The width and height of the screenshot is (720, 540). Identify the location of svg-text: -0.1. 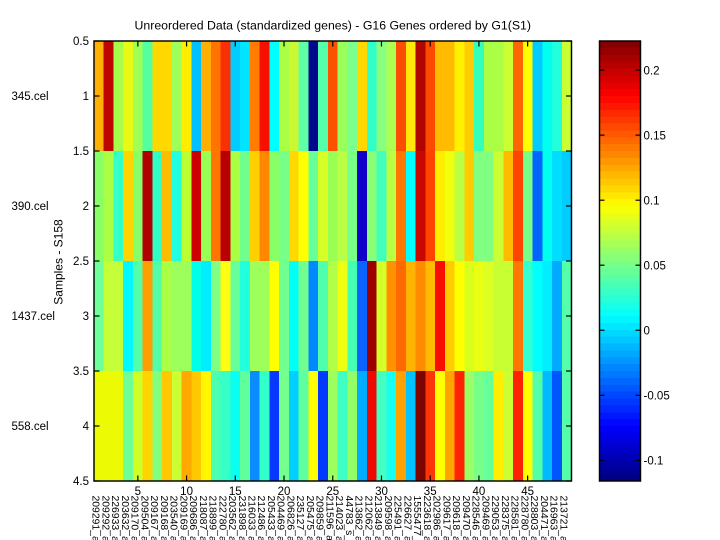
(654, 462).